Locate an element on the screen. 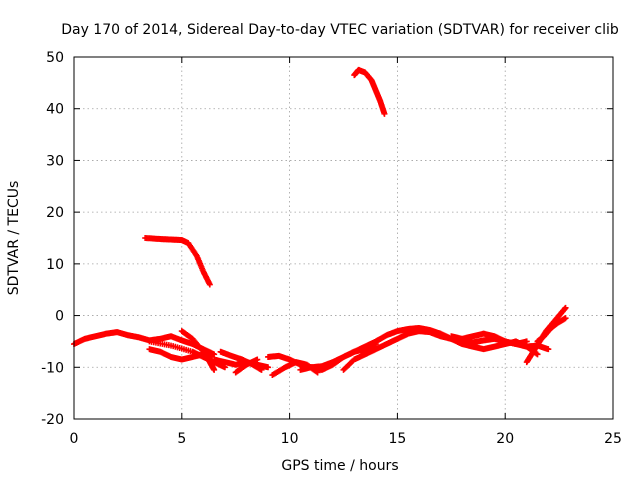  y-tick-label: 0 is located at coordinates (59, 317).